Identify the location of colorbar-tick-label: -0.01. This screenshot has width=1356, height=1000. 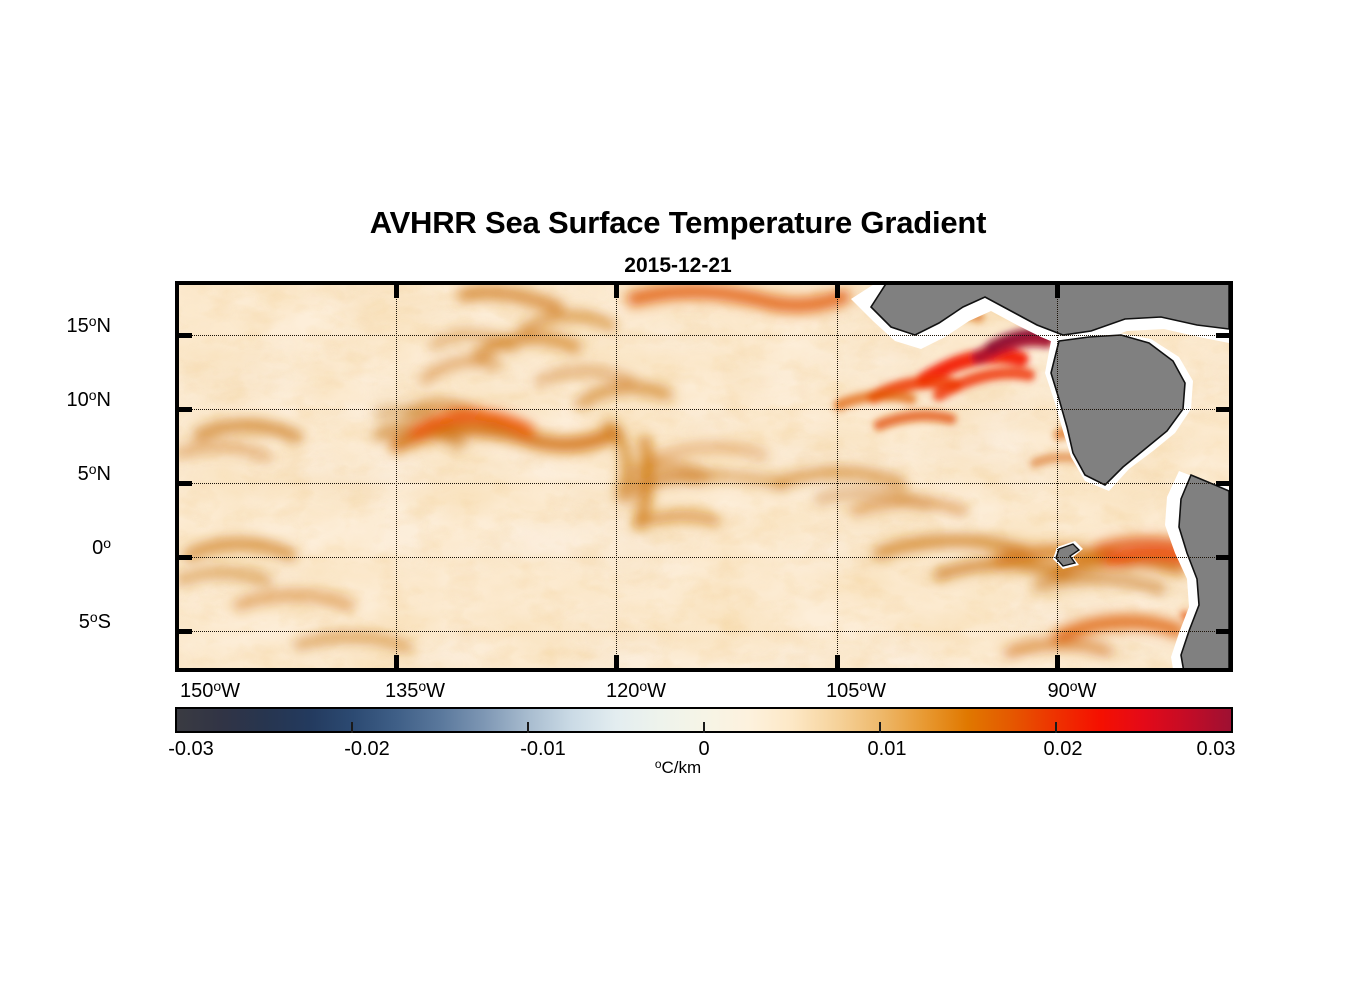
(543, 749).